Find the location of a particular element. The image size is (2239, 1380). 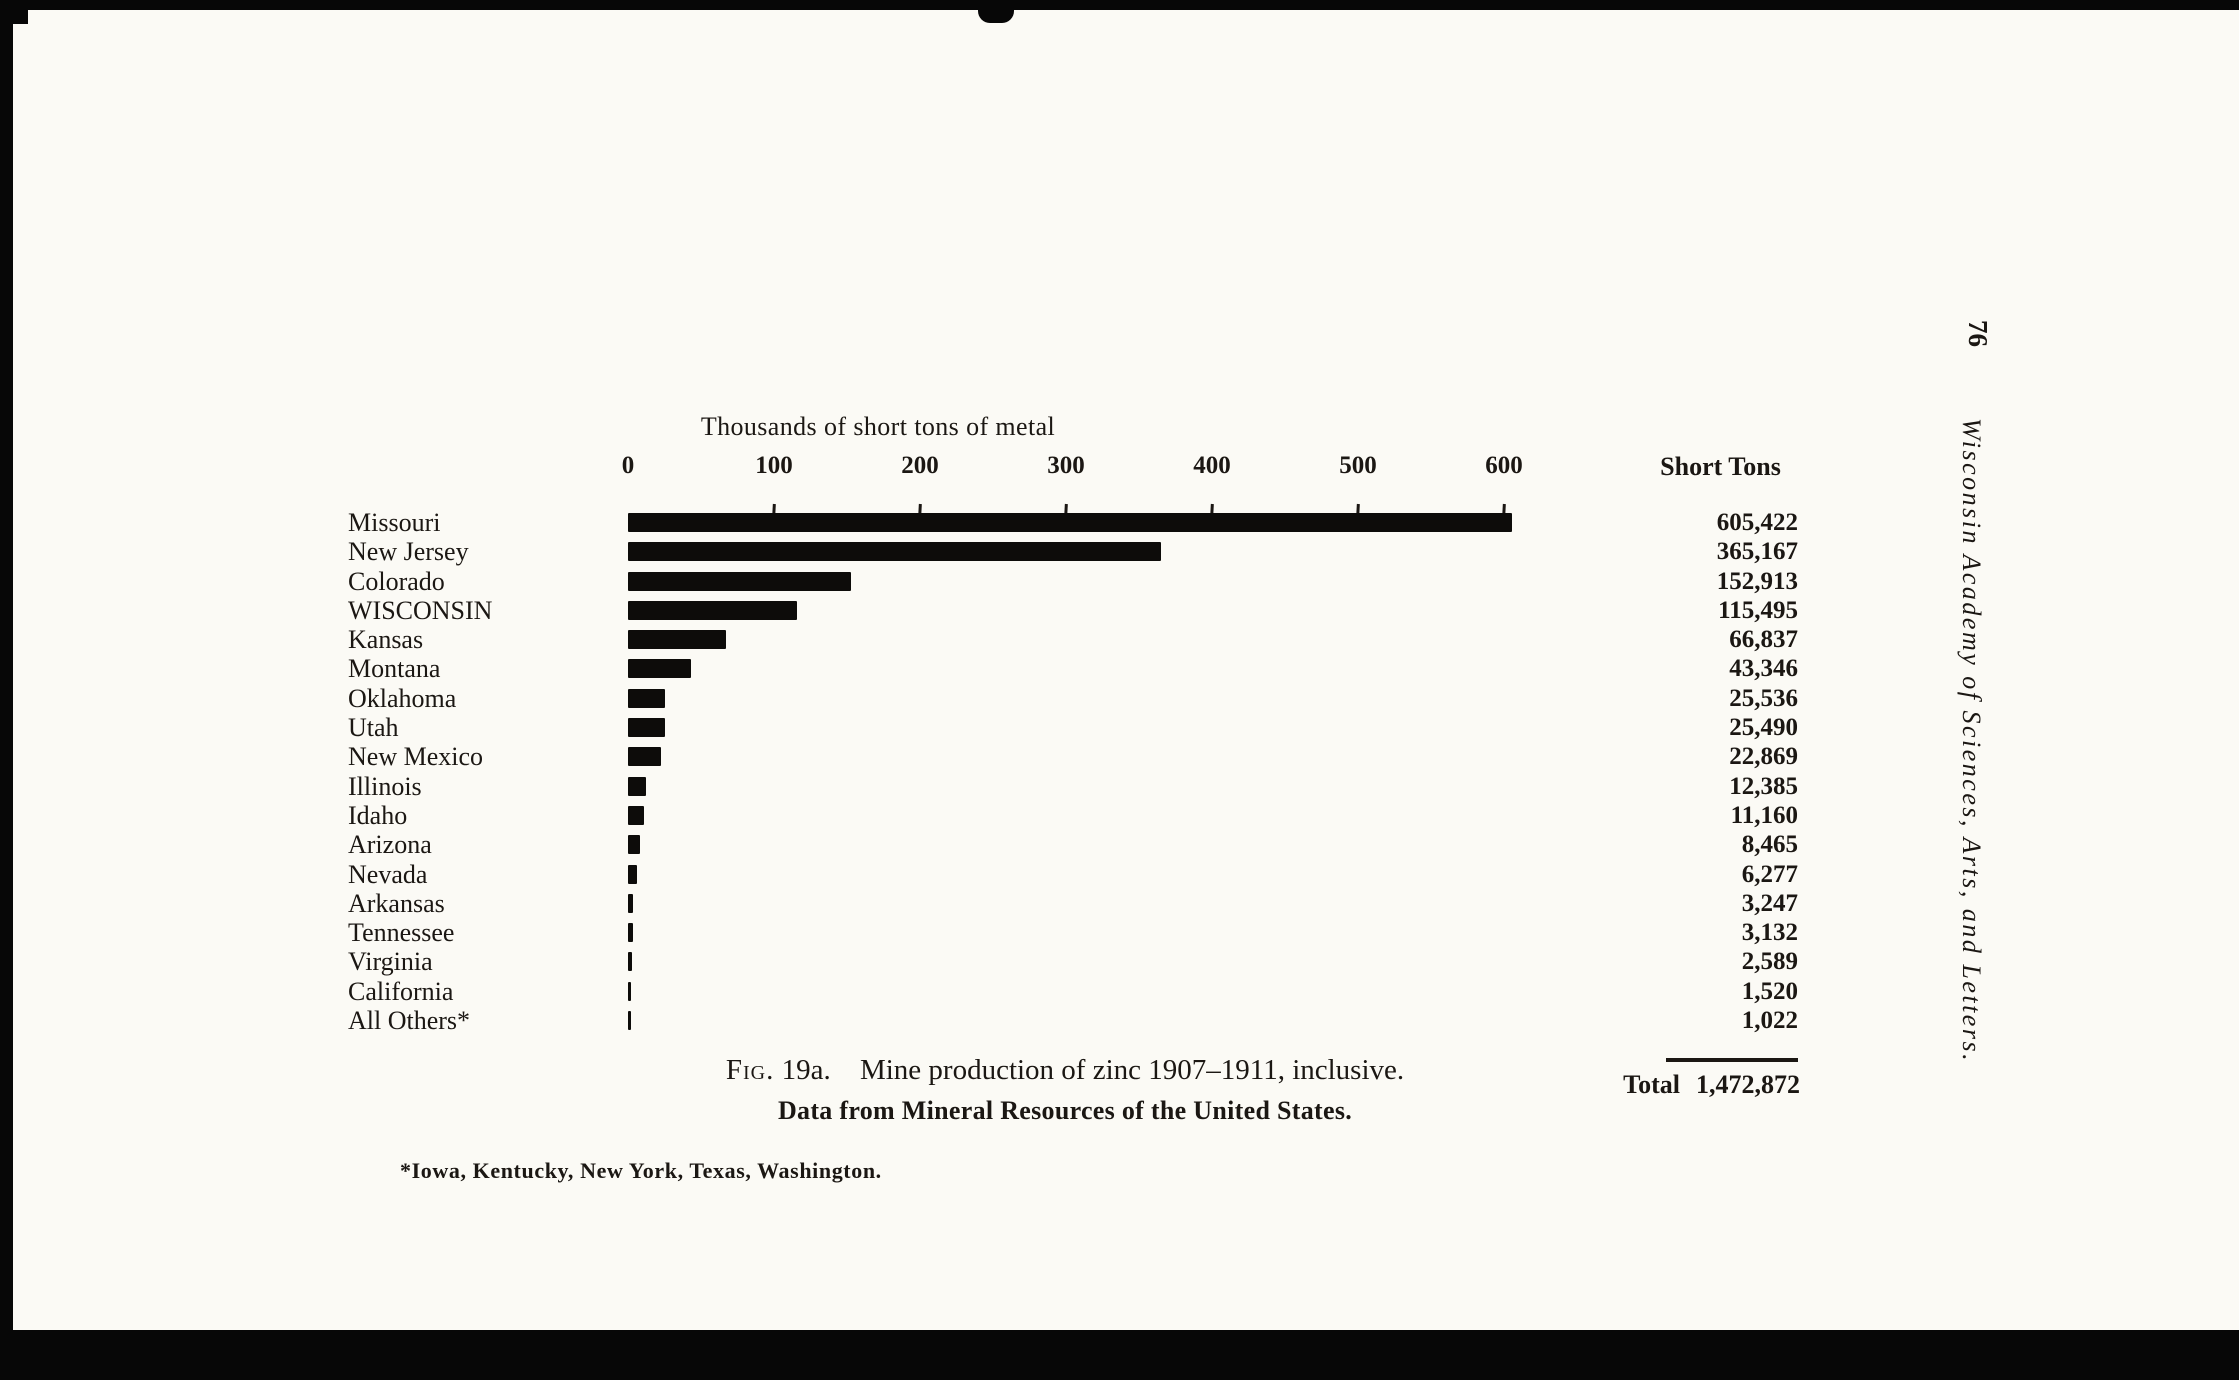

bar-label: Missouri is located at coordinates (394, 522).